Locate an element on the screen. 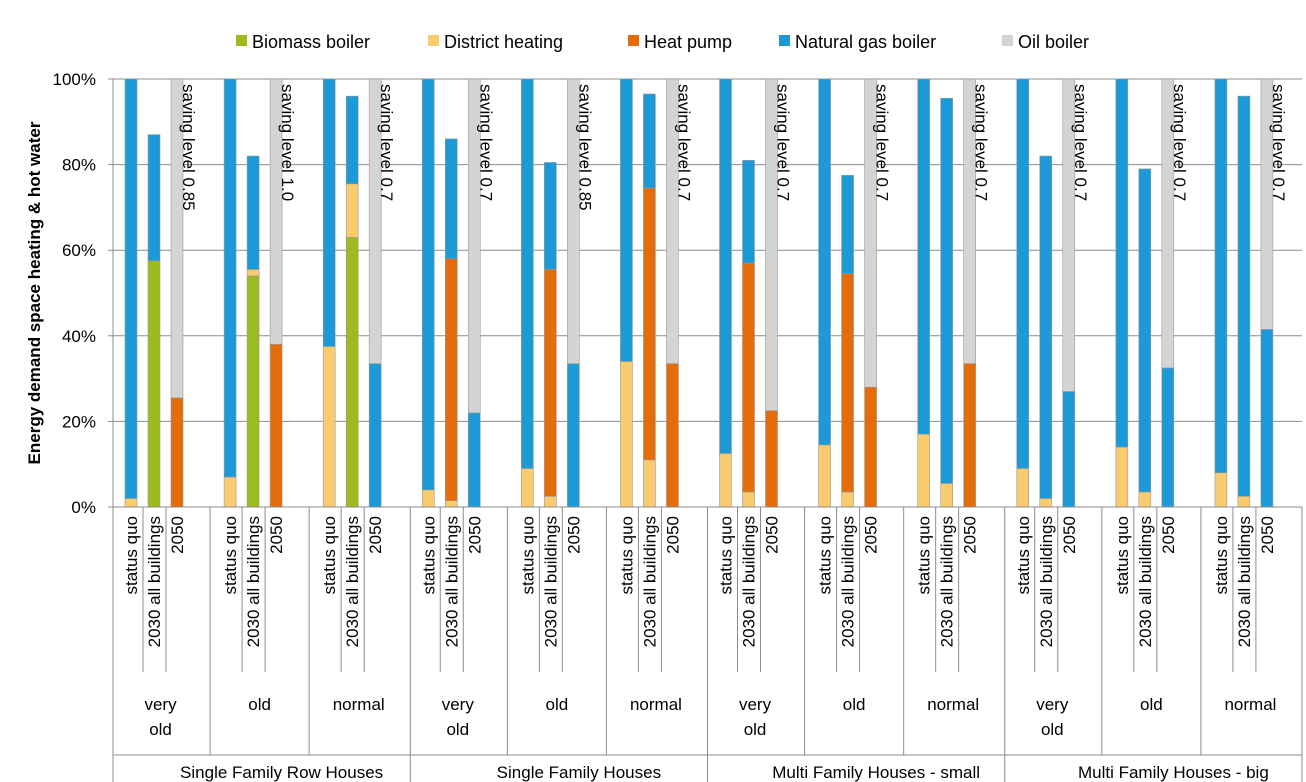  bar-multi-family-houses-big-very-old-status-quo-natural-gas-boiler is located at coordinates (1023, 273).